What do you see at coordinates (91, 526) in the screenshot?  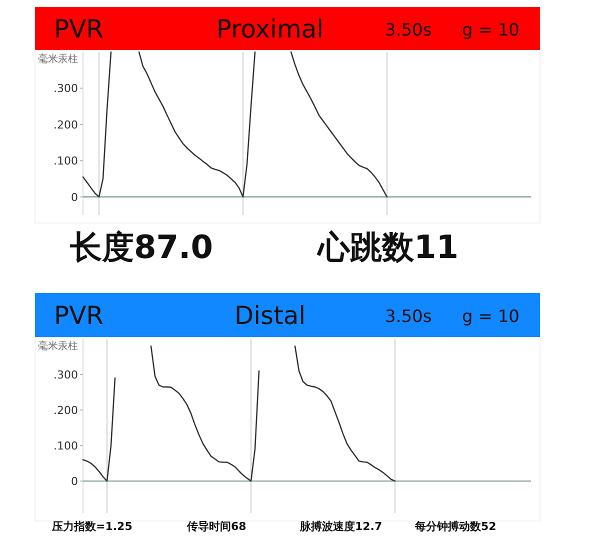 I see `text: 压力指数=1.25` at bounding box center [91, 526].